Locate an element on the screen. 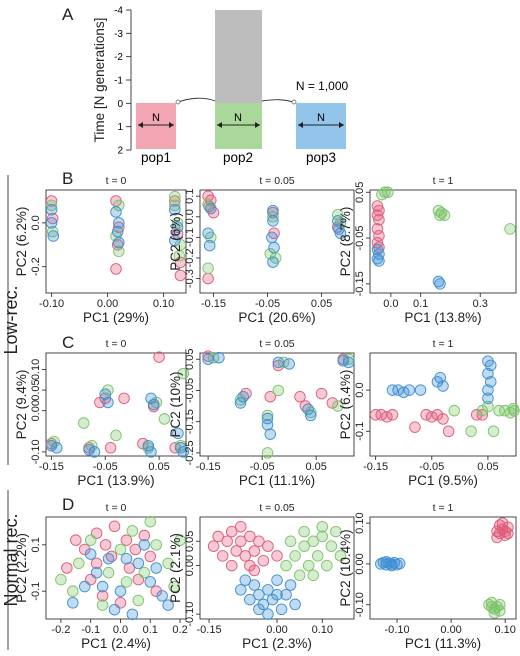 The width and height of the screenshot is (520, 656). y-tick-label: -0.10 is located at coordinates (360, 604).